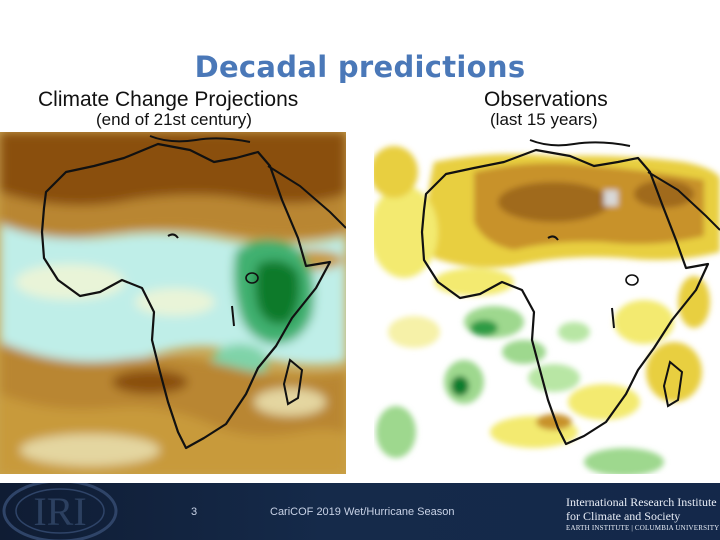 The height and width of the screenshot is (540, 720). I want to click on org-name-line2: for Climate and Society, so click(623, 516).